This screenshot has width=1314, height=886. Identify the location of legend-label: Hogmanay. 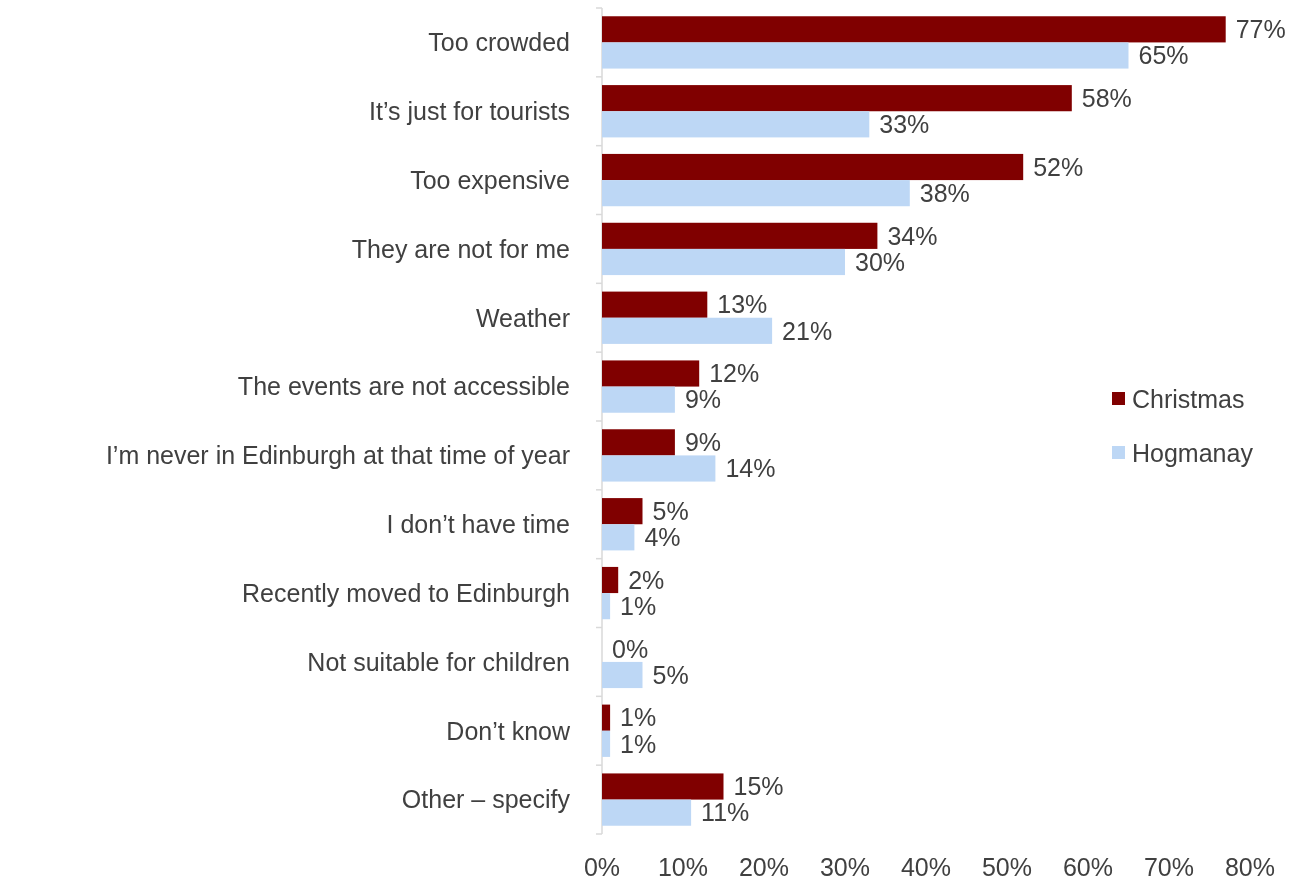
(1193, 452).